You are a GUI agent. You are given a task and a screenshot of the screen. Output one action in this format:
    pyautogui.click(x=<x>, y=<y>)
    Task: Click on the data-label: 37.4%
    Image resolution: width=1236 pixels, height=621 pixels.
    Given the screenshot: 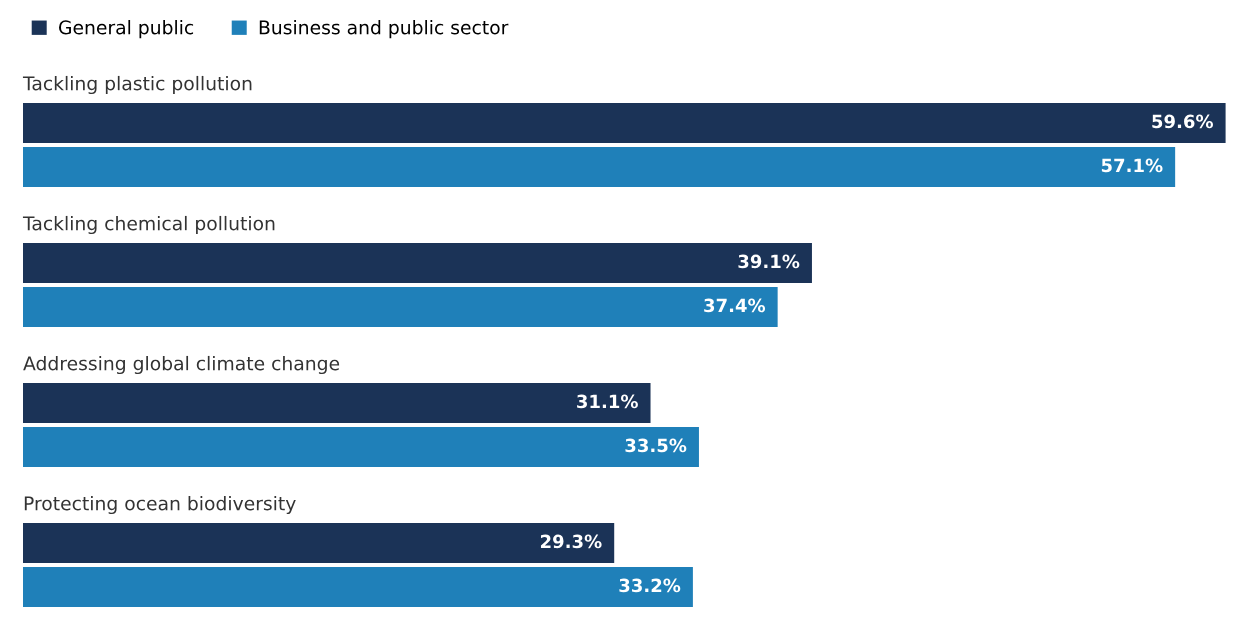 What is the action you would take?
    pyautogui.click(x=735, y=305)
    